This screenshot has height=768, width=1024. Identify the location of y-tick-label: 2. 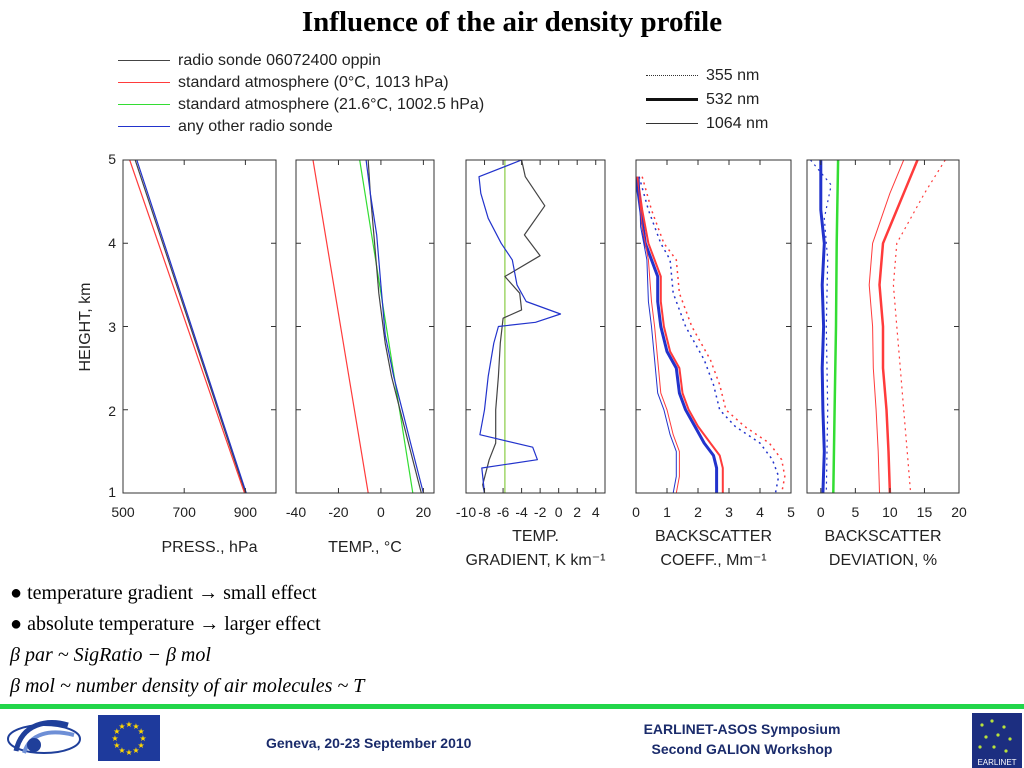
(112, 411).